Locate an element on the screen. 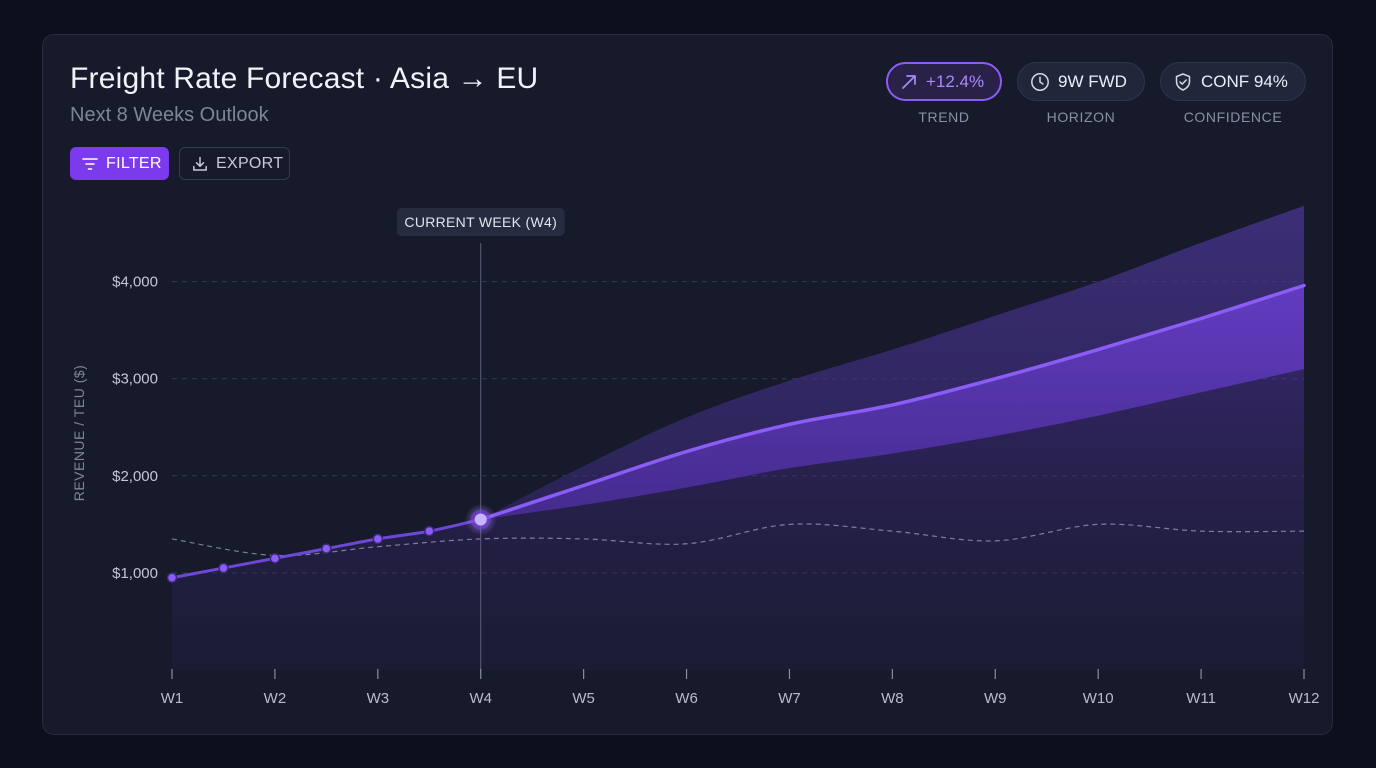 The height and width of the screenshot is (768, 1376). x-tick-label: W5 is located at coordinates (583, 698).